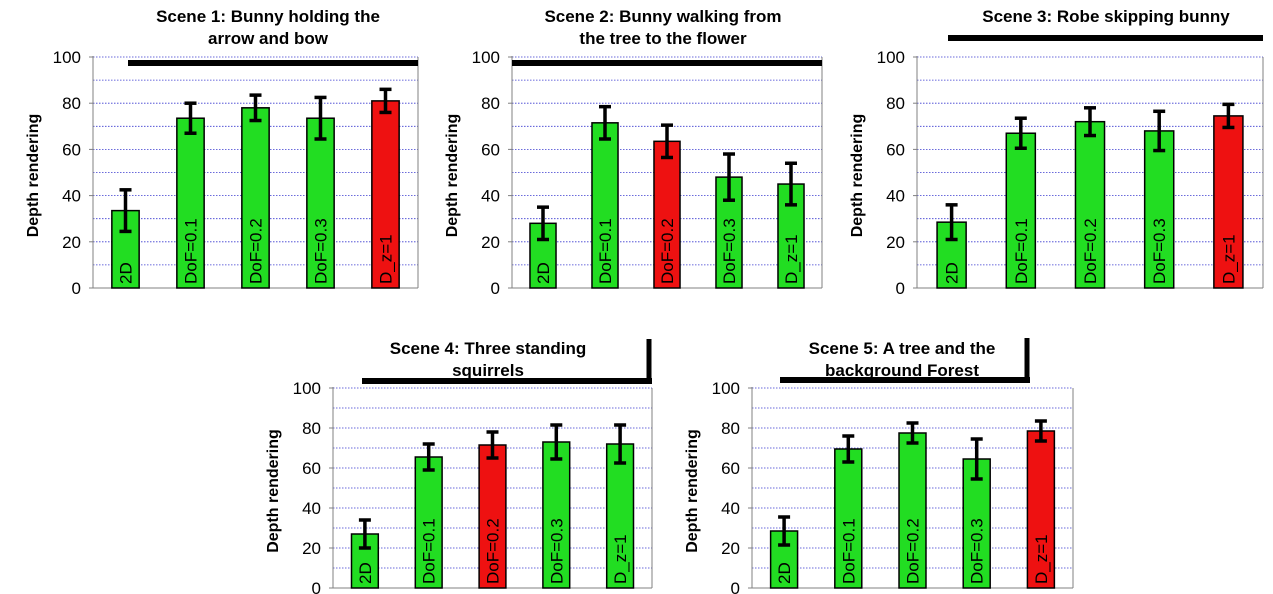 The image size is (1273, 594). Describe the element at coordinates (902, 370) in the screenshot. I see `chart-title: background Forest` at that location.